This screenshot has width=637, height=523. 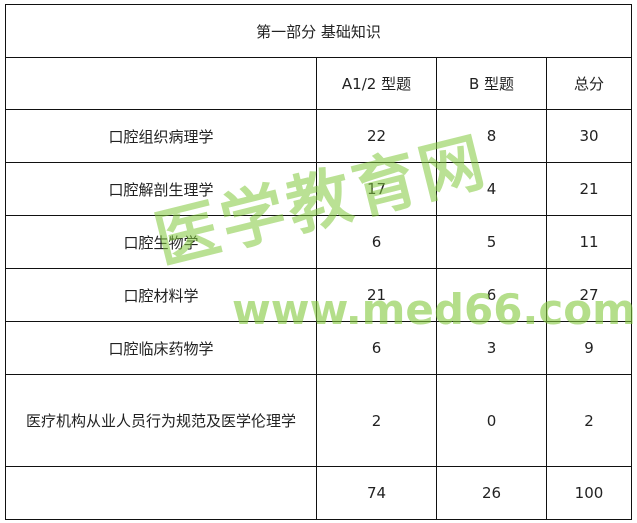 I want to click on b-cell: 3, so click(x=491, y=348).